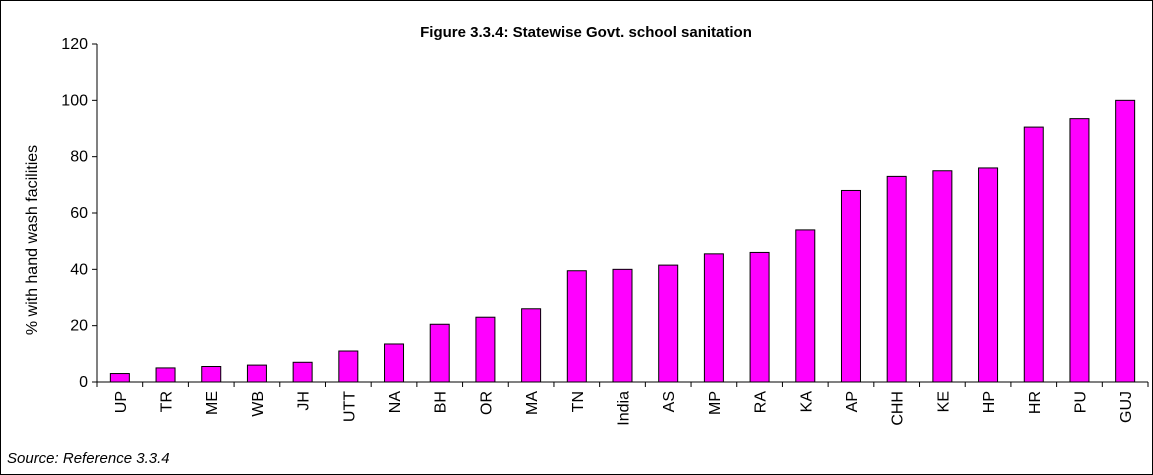  I want to click on x-tick-label: JH, so click(304, 401).